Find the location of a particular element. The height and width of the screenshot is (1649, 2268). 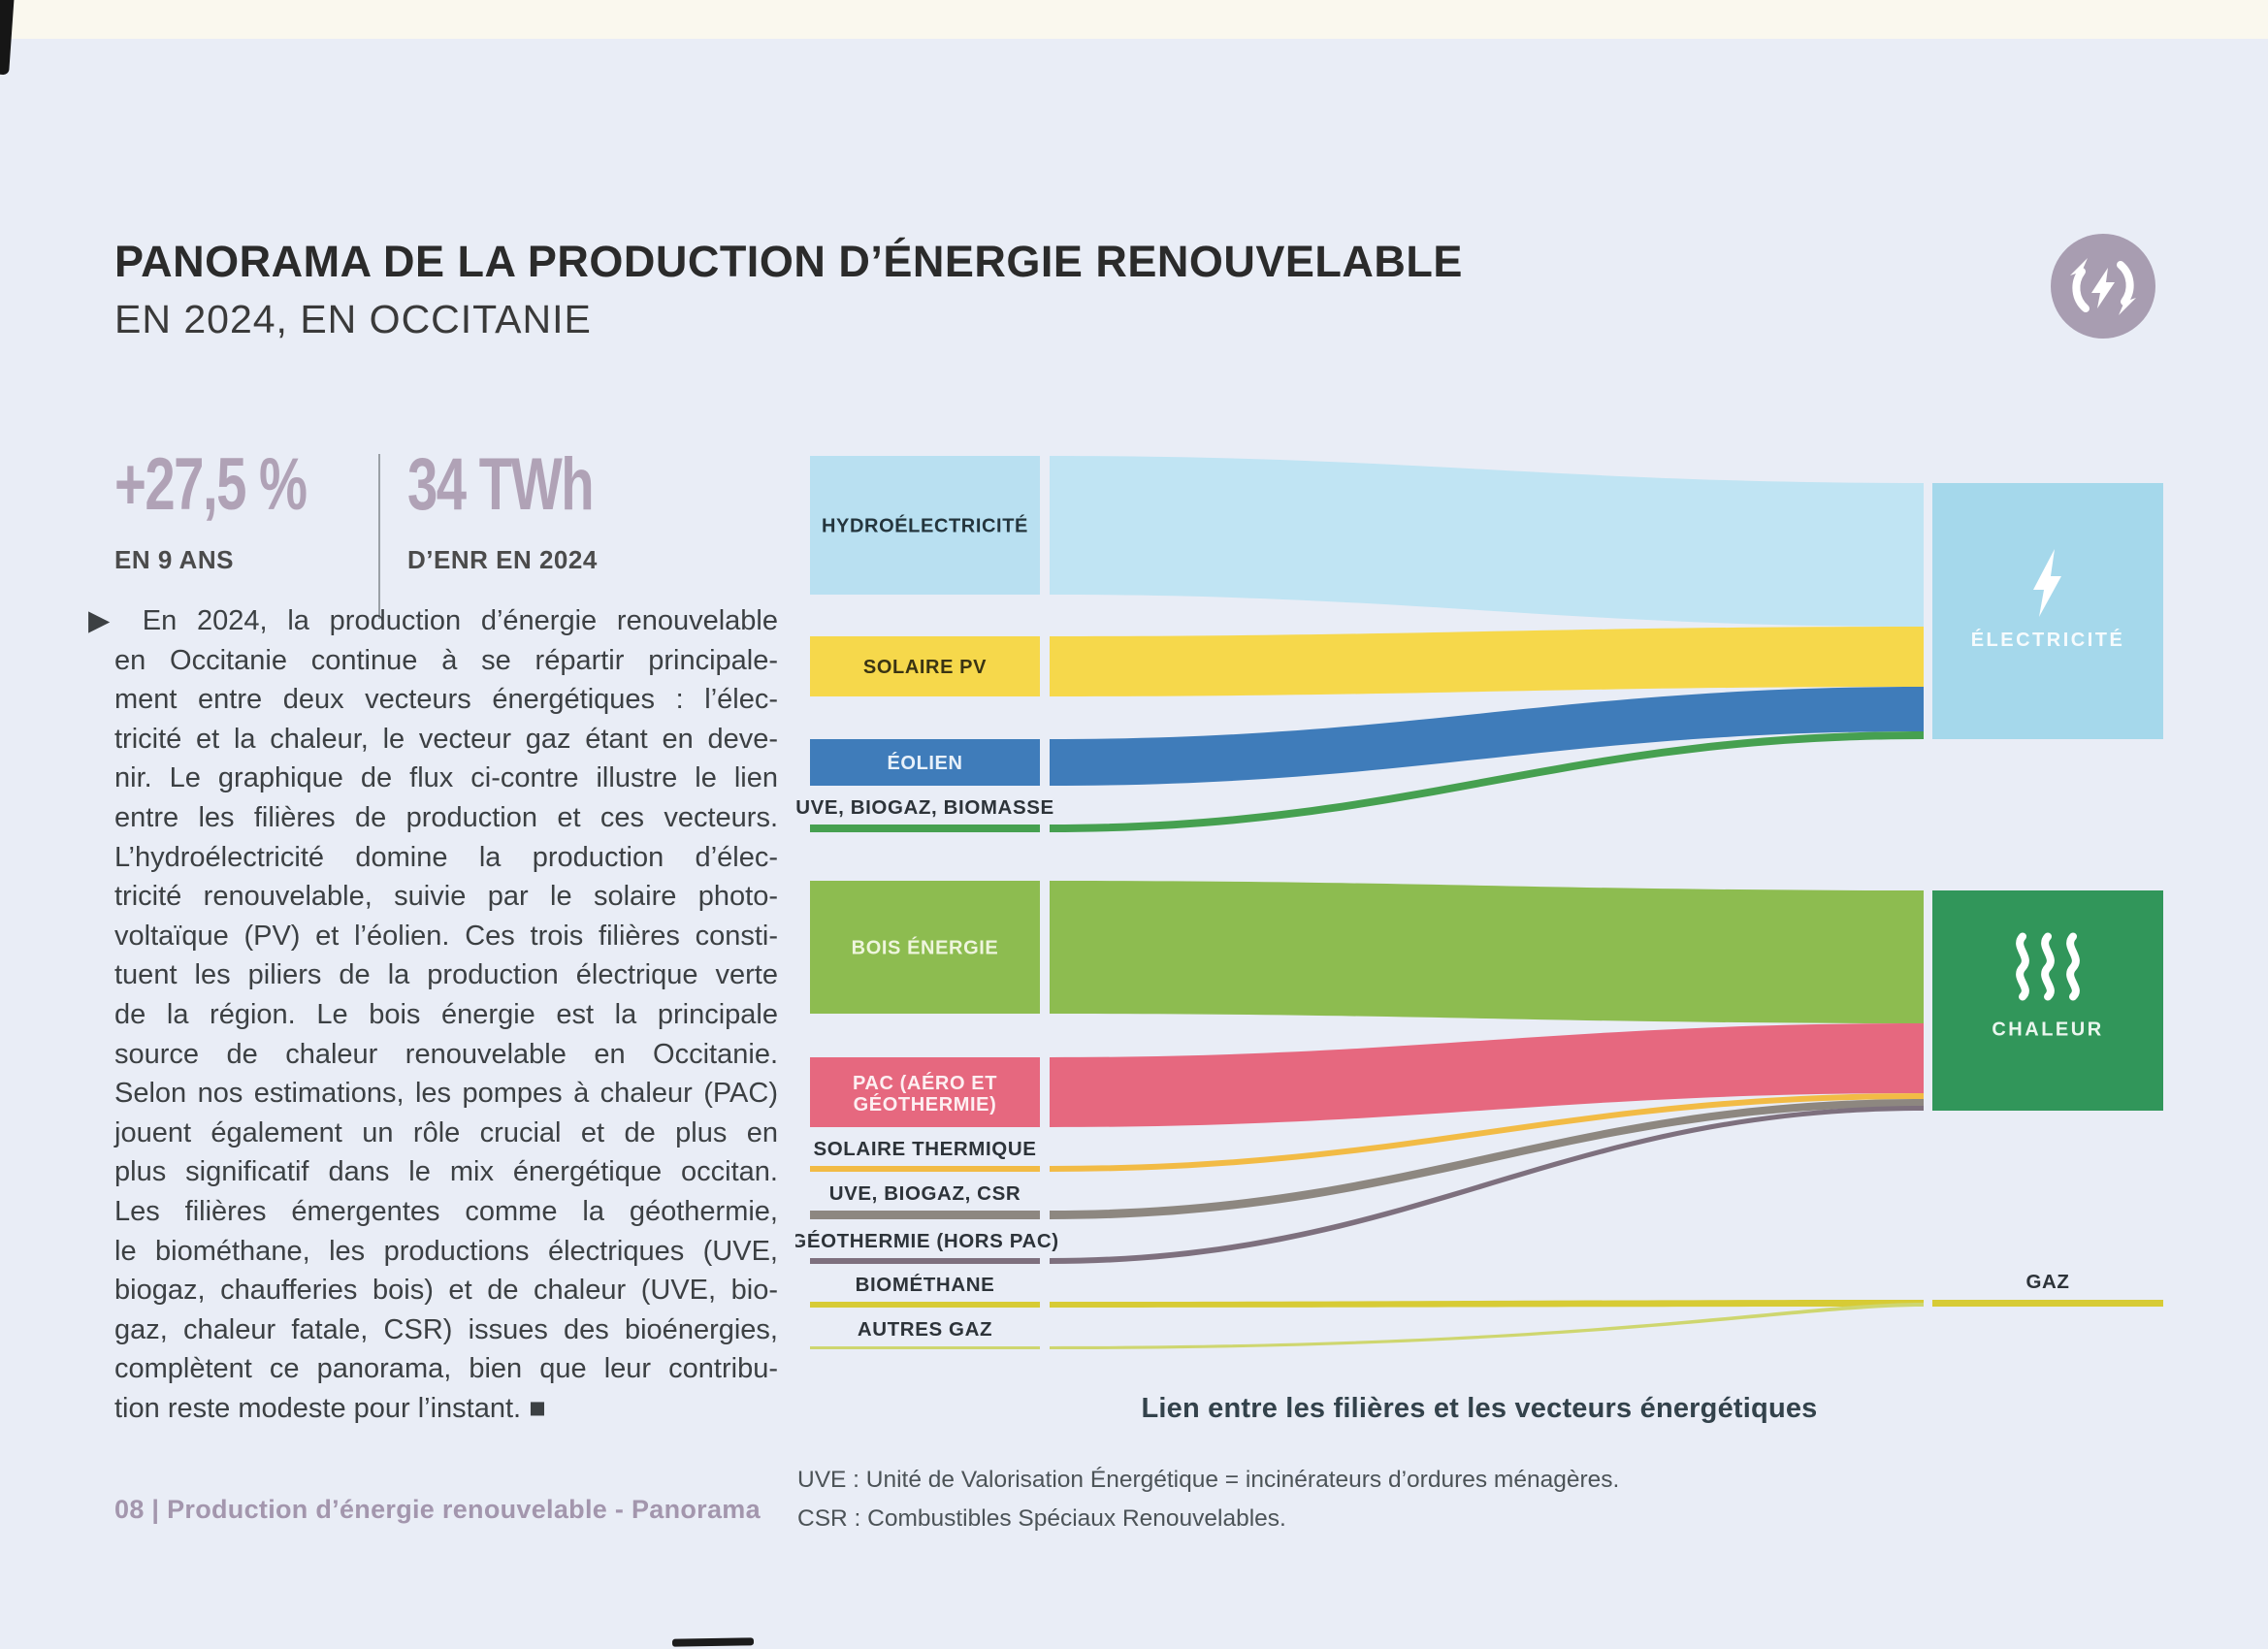

stat-growth-label: EN 9 ANS is located at coordinates (174, 559).